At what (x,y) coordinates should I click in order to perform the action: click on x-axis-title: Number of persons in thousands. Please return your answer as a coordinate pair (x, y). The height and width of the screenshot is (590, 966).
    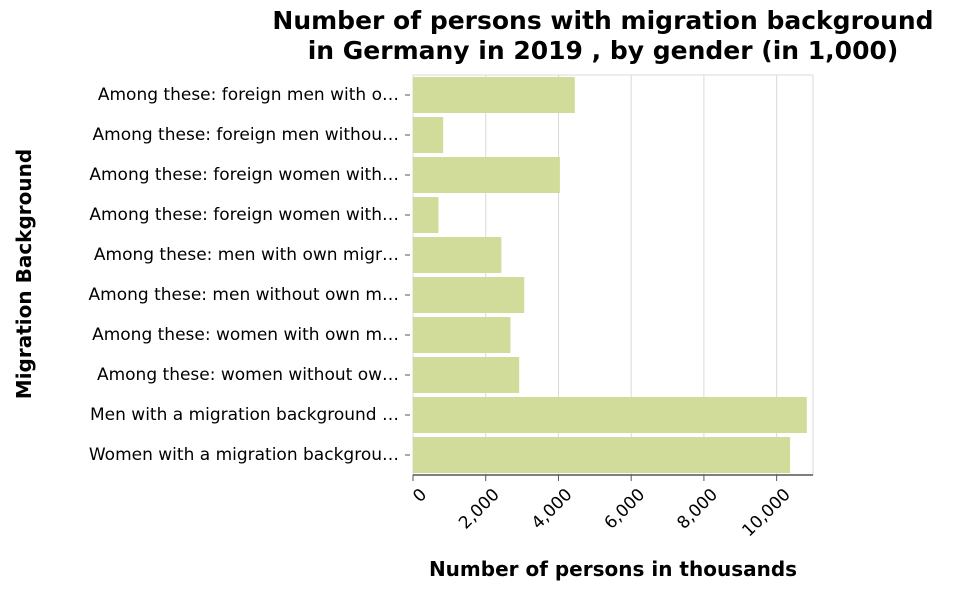
    Looking at the image, I should click on (613, 569).